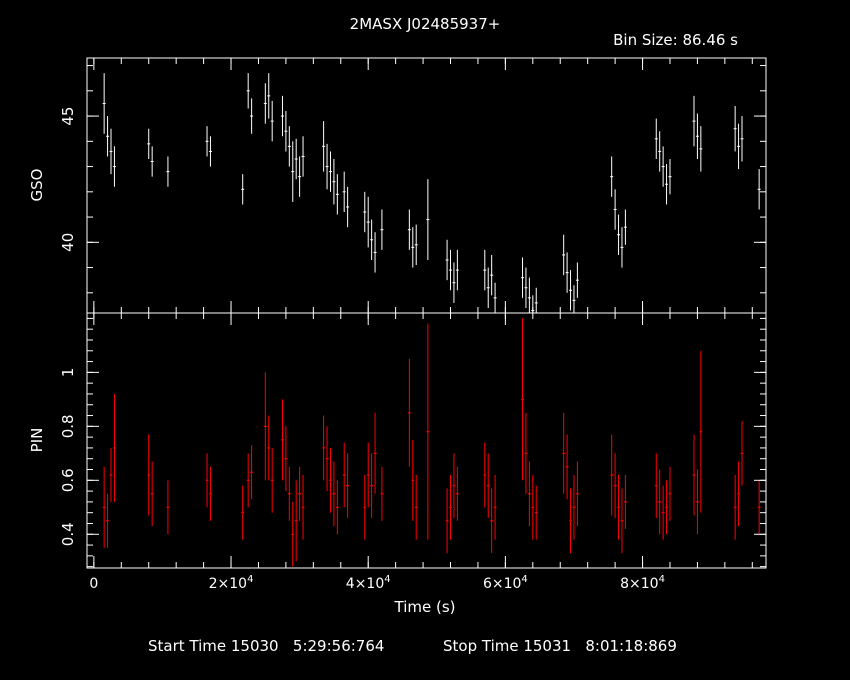 This screenshot has height=680, width=850. I want to click on time-tick-label: 6×104, so click(505, 583).